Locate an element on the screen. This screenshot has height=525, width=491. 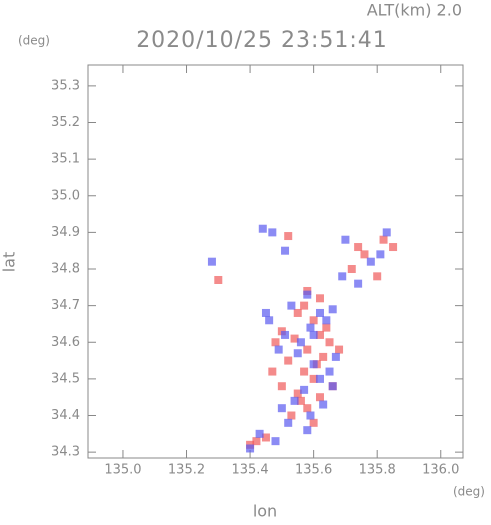
x-tick-label: 135.0 is located at coordinates (122, 470).